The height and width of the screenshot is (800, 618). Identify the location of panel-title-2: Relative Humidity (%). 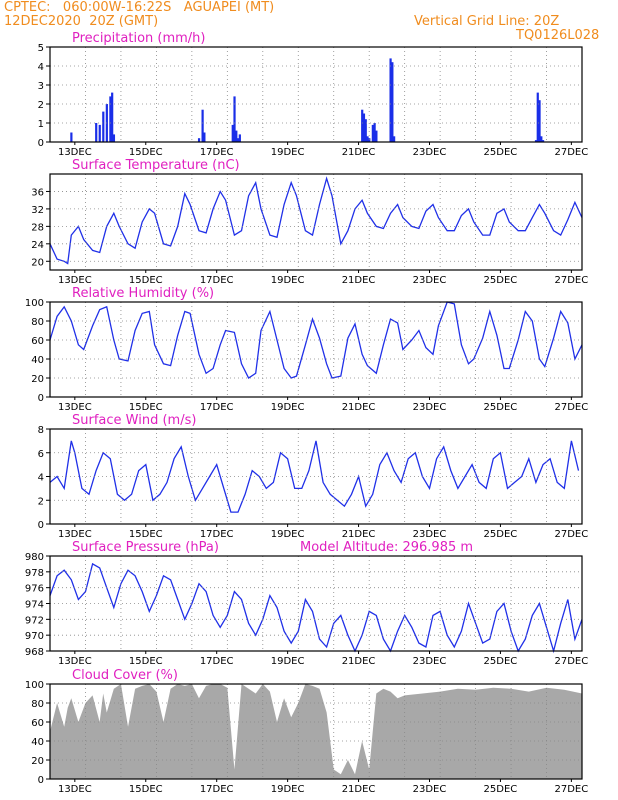
(143, 293).